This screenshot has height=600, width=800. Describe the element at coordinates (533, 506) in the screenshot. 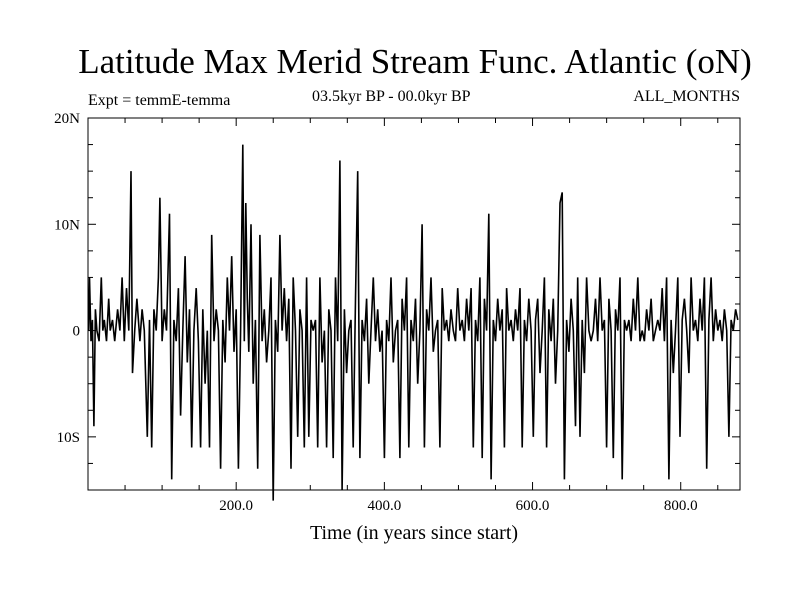

I see `x-tick-label: 600.0` at that location.